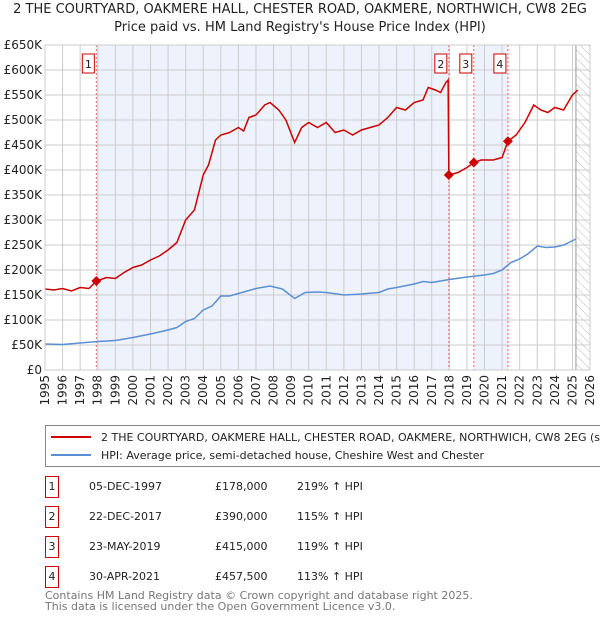  I want to click on x-tick-label: 2024, so click(555, 390).